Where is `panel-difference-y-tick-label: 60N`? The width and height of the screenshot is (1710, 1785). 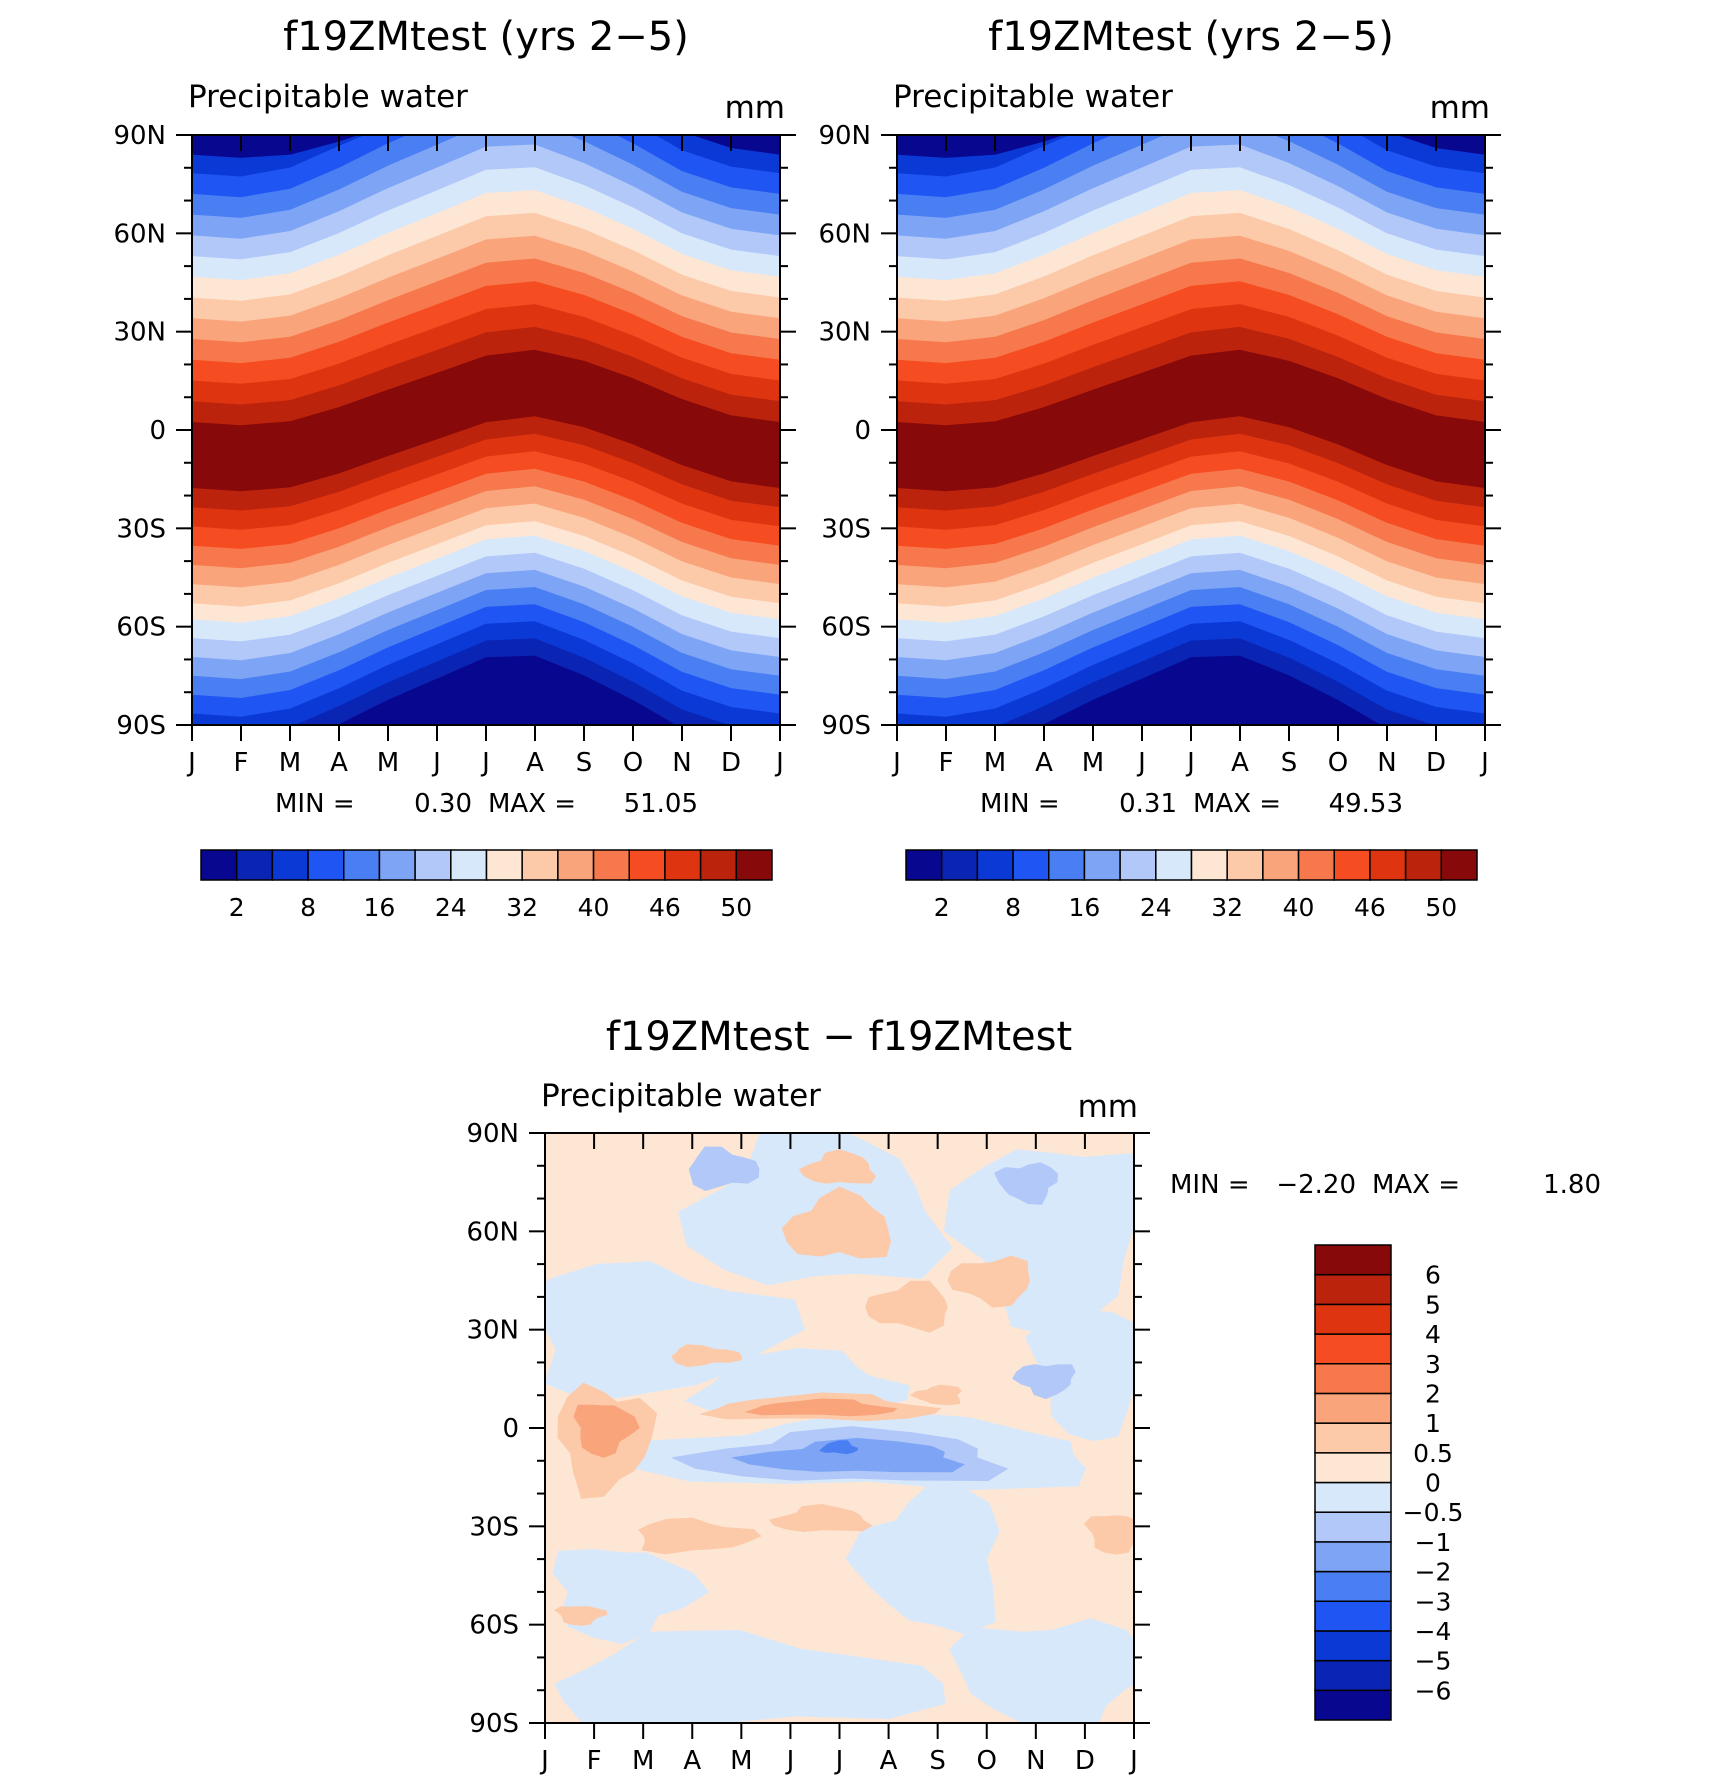
panel-difference-y-tick-label: 60N is located at coordinates (492, 1232).